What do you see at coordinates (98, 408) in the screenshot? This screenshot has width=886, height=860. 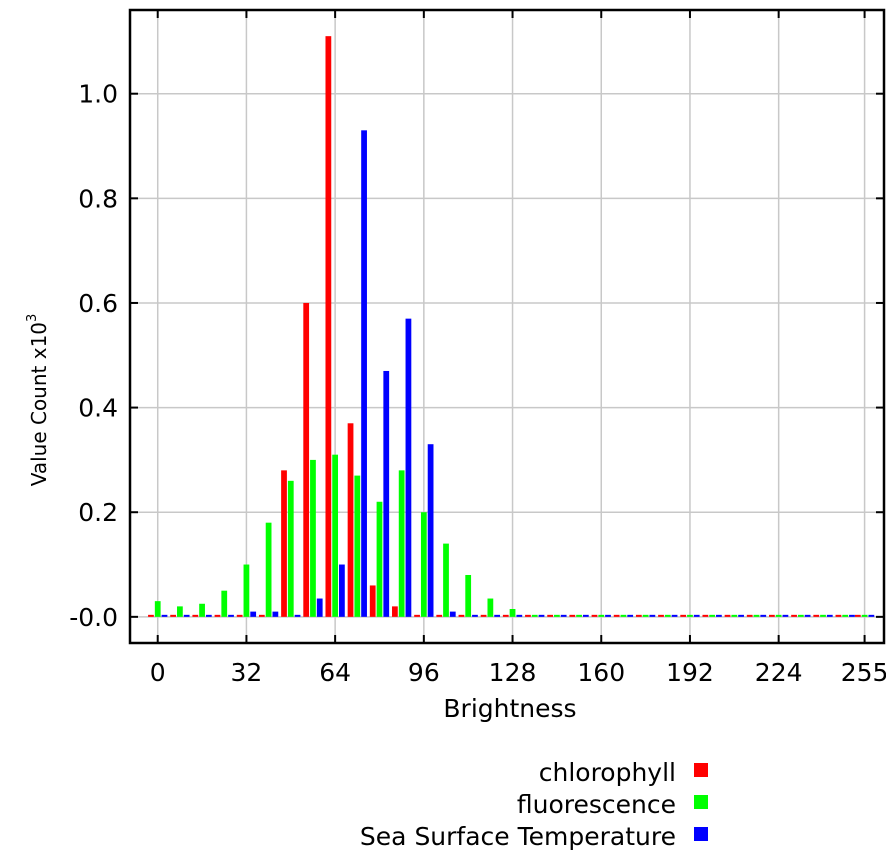 I see `y-tick-label: 0.4` at bounding box center [98, 408].